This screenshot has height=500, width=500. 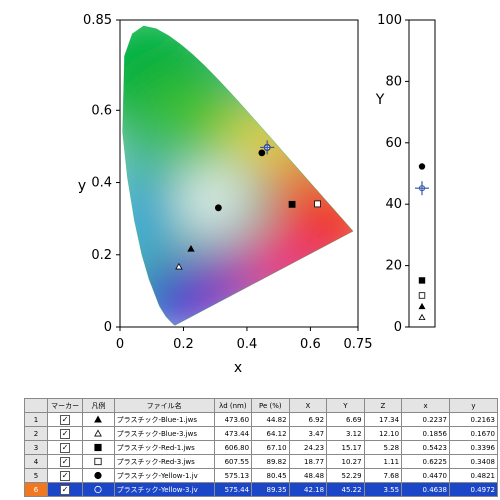 What do you see at coordinates (179, 266) in the screenshot?
I see `data-point-triangle-open` at bounding box center [179, 266].